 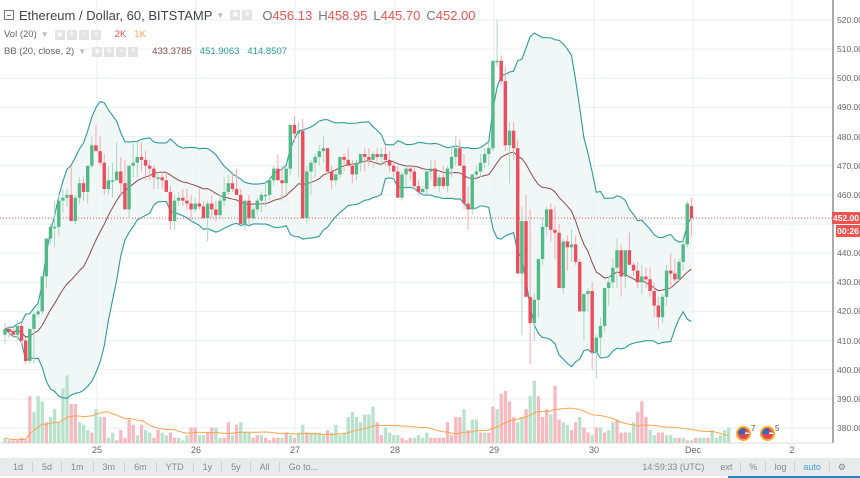 What do you see at coordinates (44, 34) in the screenshot?
I see `volume-dropdown-caret-icon: ▼` at bounding box center [44, 34].